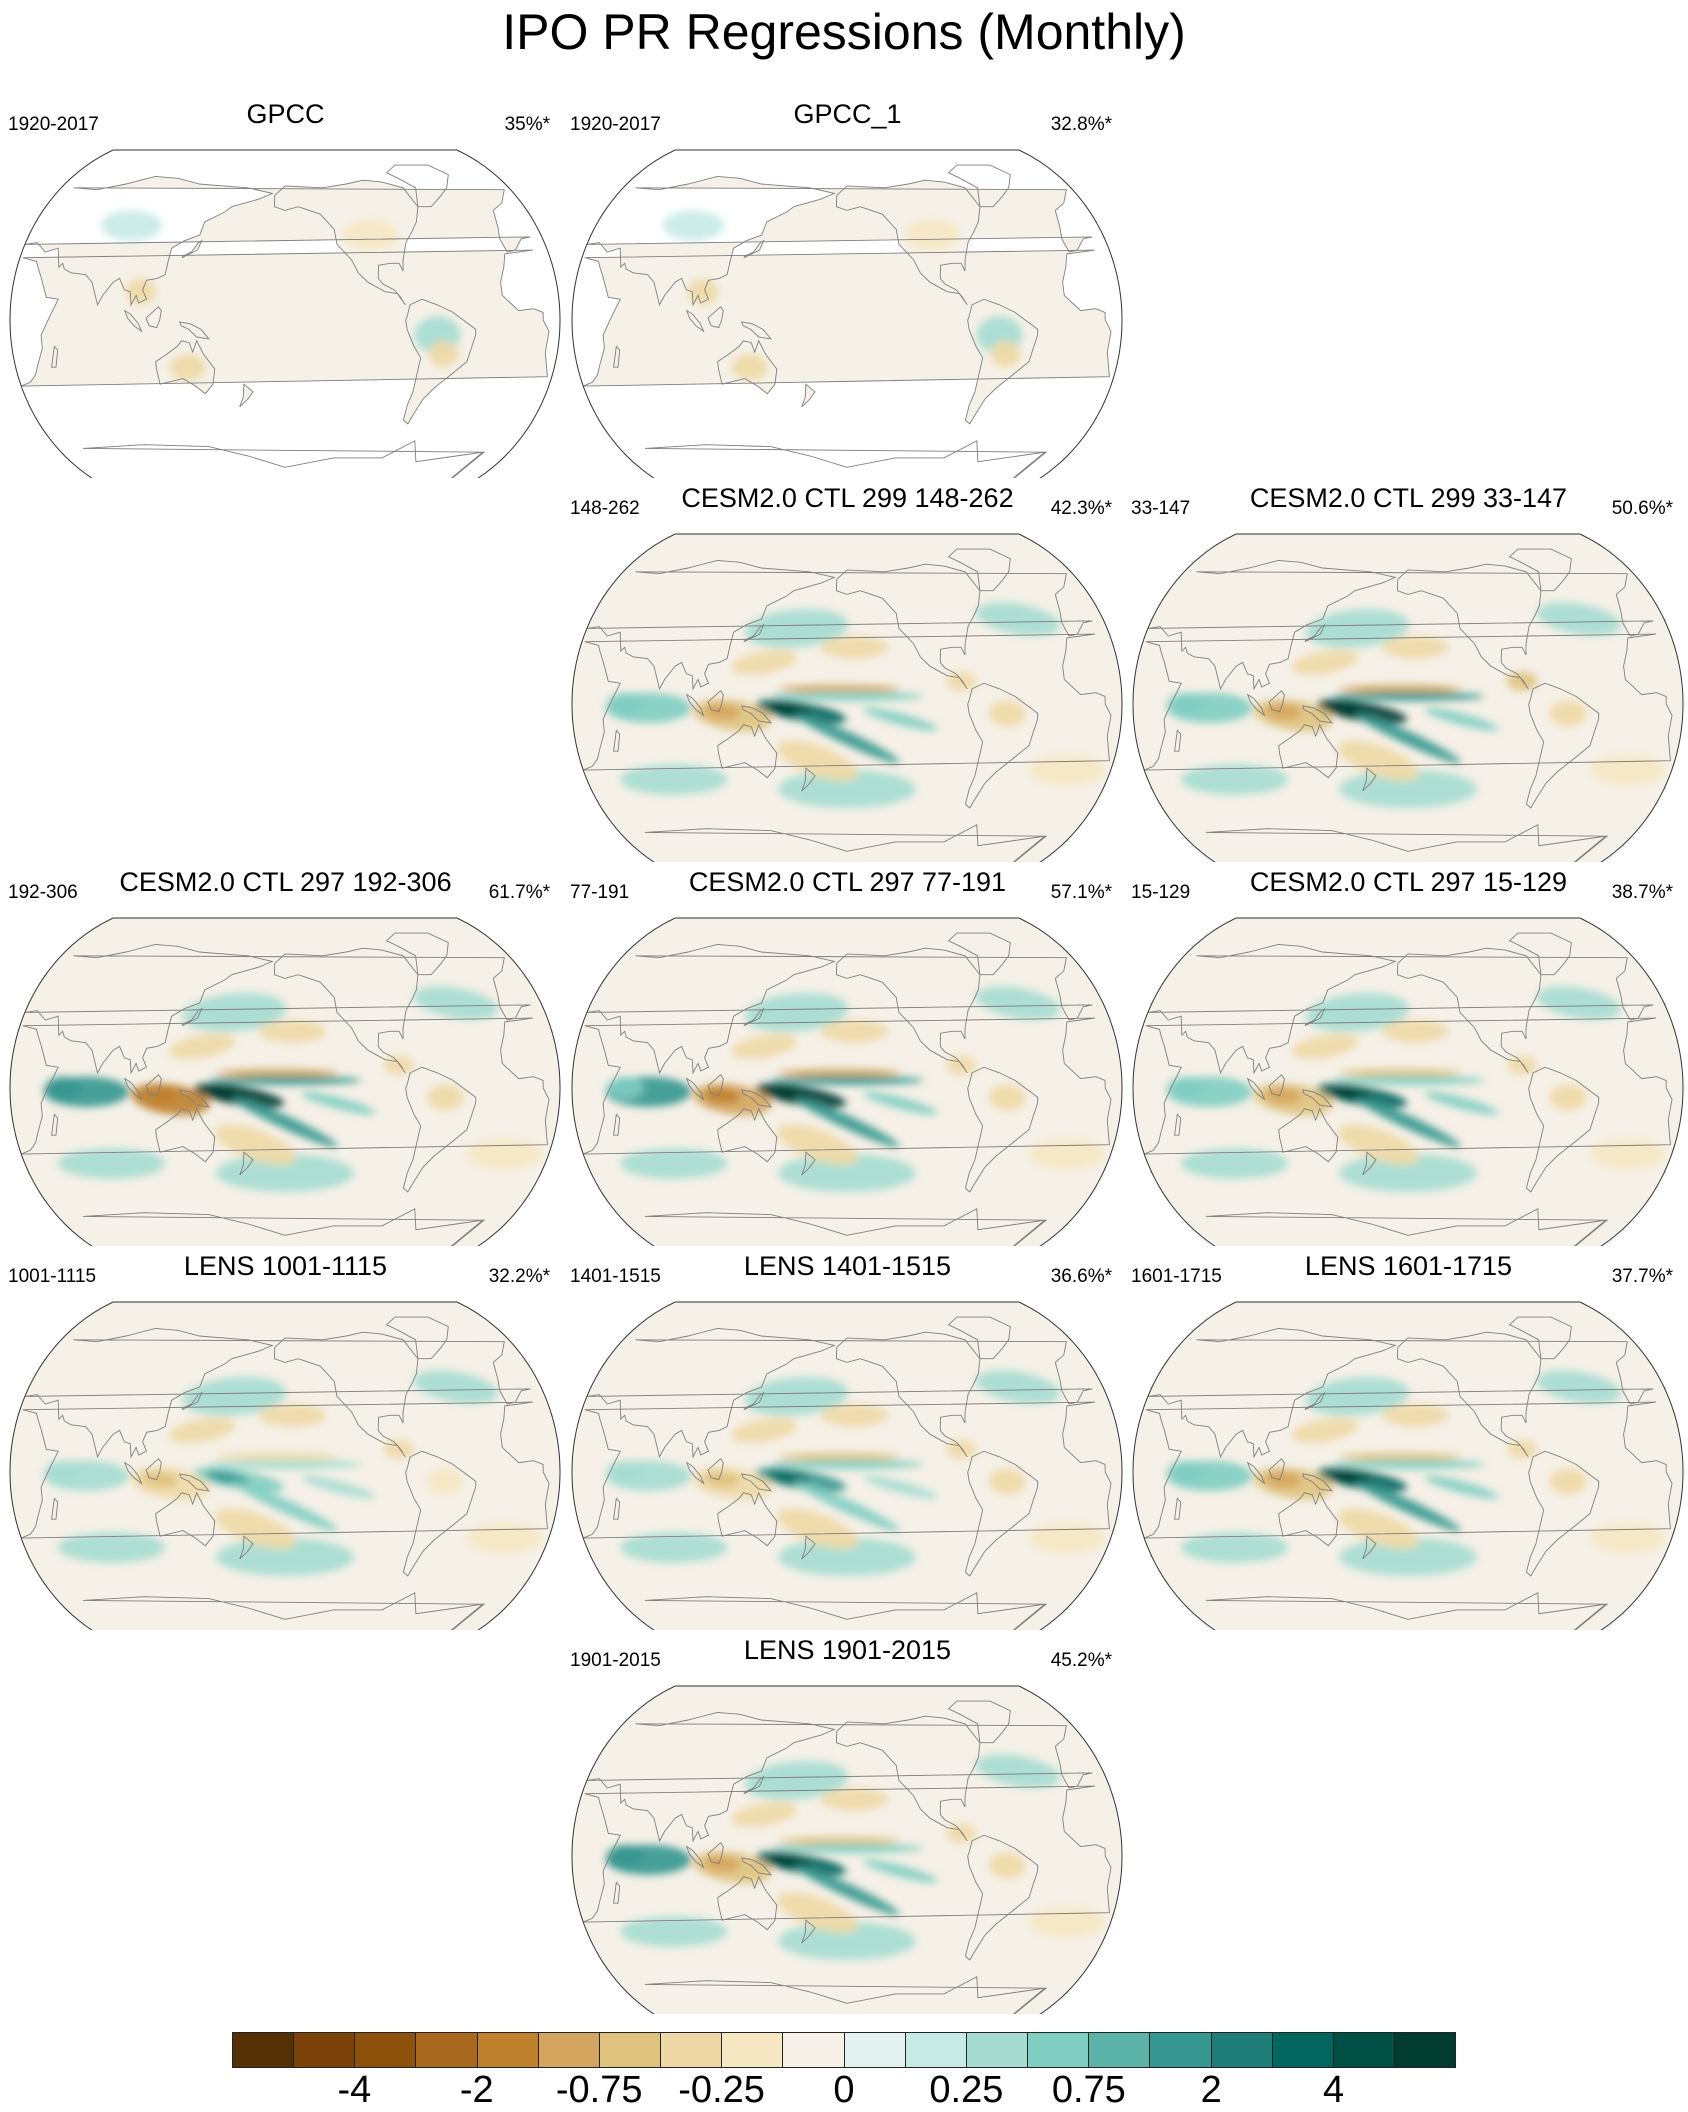  I want to click on panel-variance: 50.6%*, so click(1642, 508).